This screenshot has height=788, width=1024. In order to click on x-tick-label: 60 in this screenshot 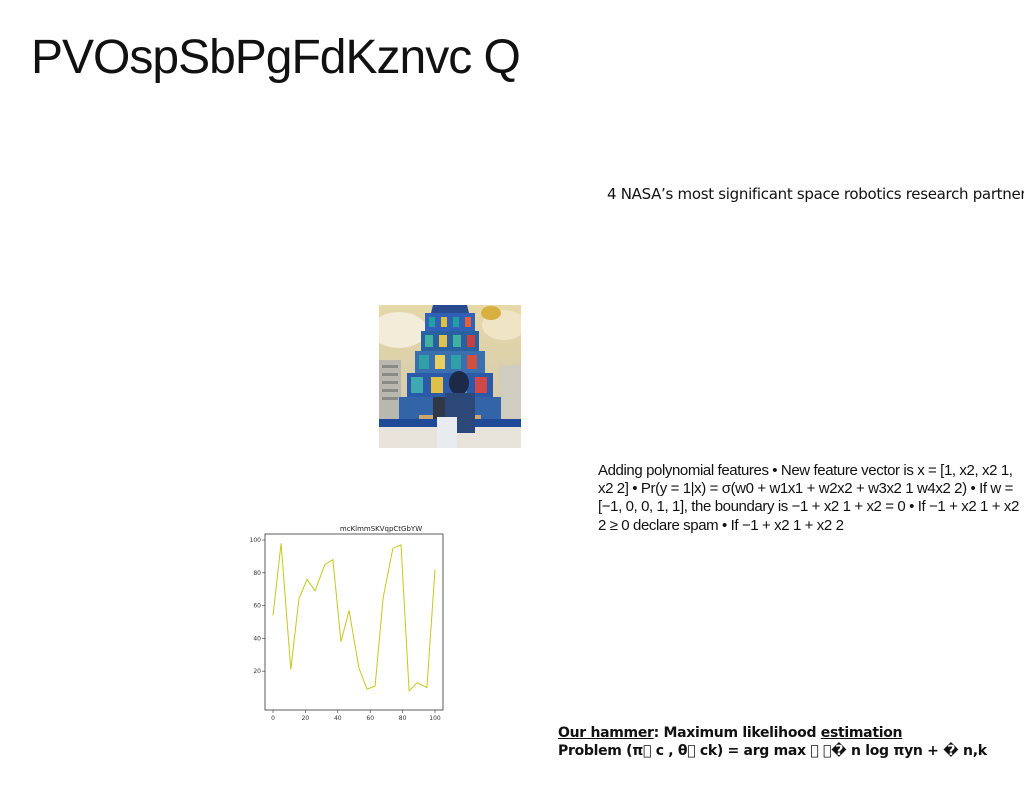, I will do `click(370, 718)`.